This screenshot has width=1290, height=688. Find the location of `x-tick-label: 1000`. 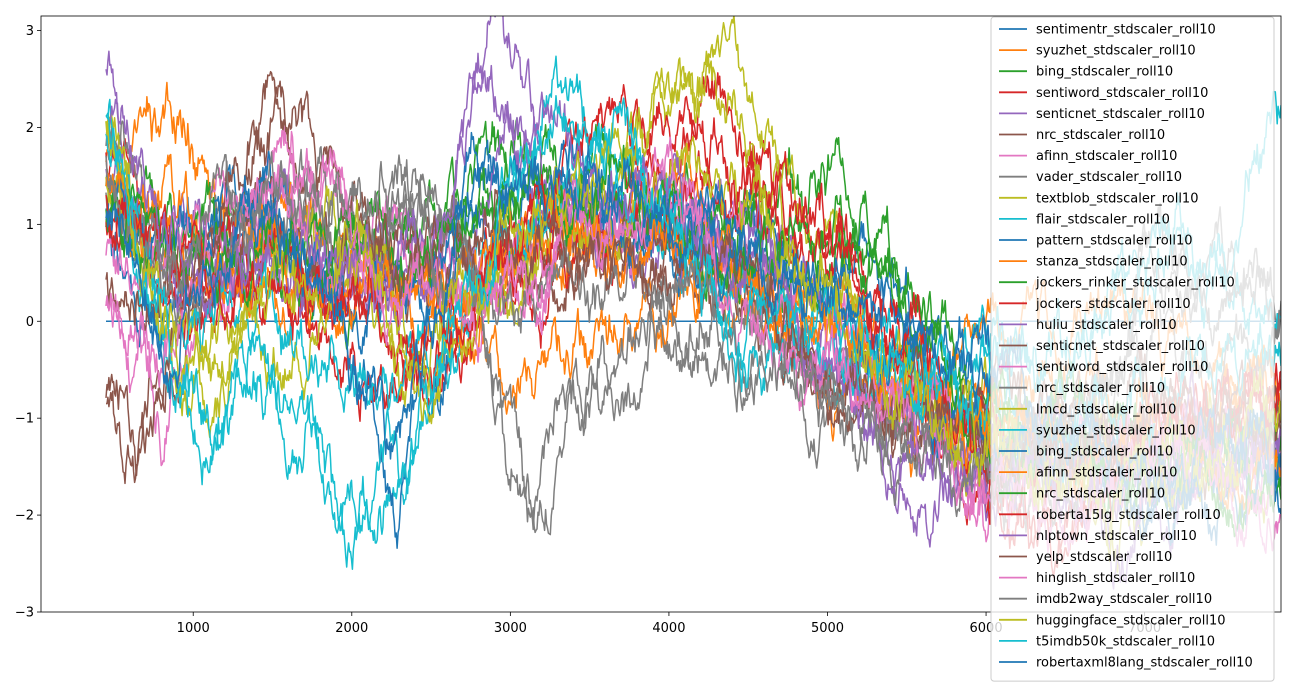

x-tick-label: 1000 is located at coordinates (193, 628).